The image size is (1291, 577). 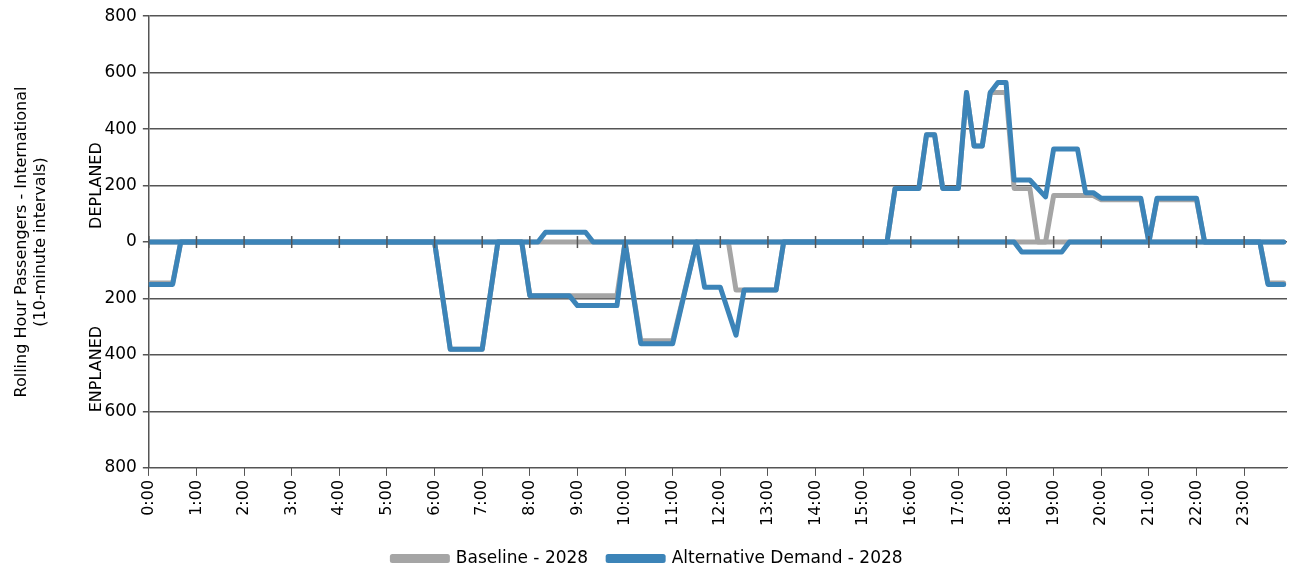 What do you see at coordinates (909, 502) in the screenshot?
I see `x-tick-label: 16:00` at bounding box center [909, 502].